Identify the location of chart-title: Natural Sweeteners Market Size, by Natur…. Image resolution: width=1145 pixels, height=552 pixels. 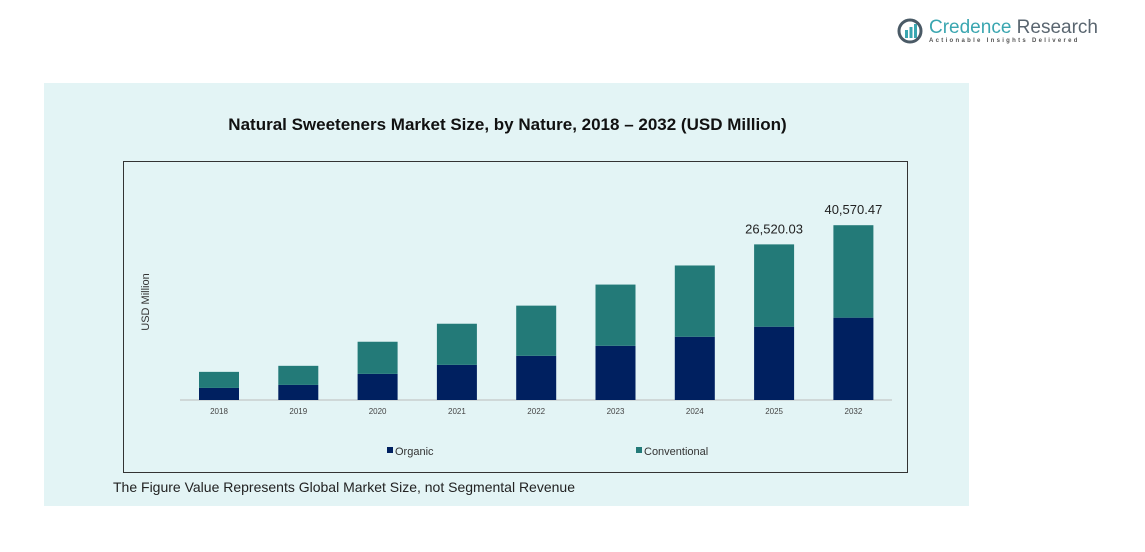
(507, 124).